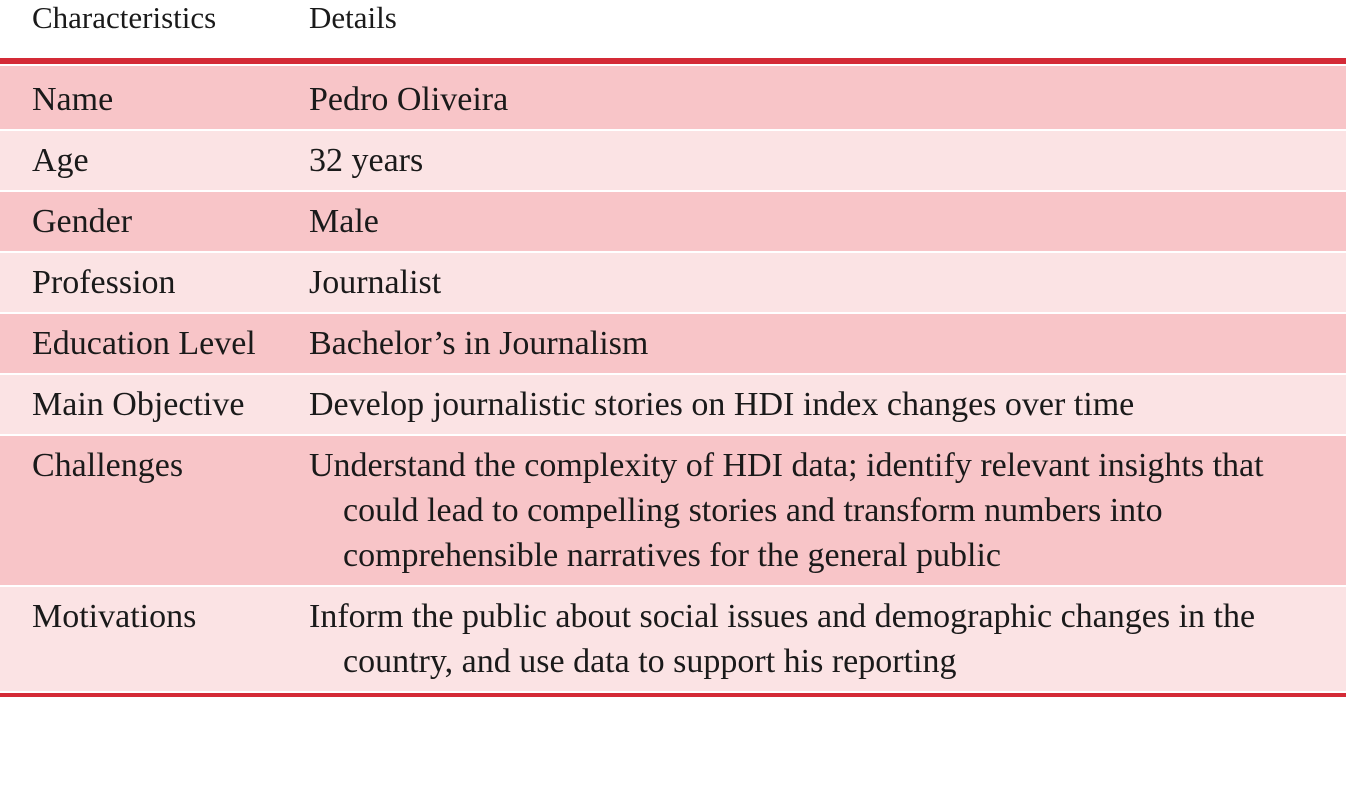 The height and width of the screenshot is (799, 1346). What do you see at coordinates (124, 17) in the screenshot?
I see `column-header: Characteristics` at bounding box center [124, 17].